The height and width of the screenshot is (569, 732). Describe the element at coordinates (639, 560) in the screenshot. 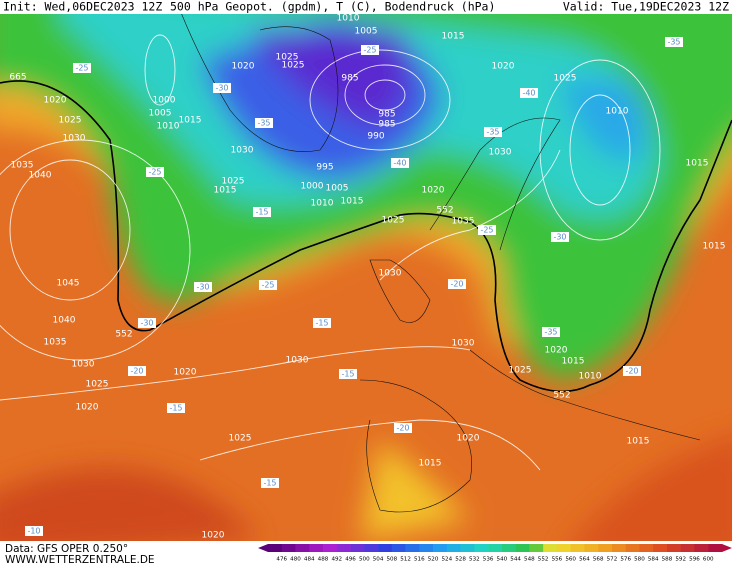

I see `colorbar-label: 580` at that location.